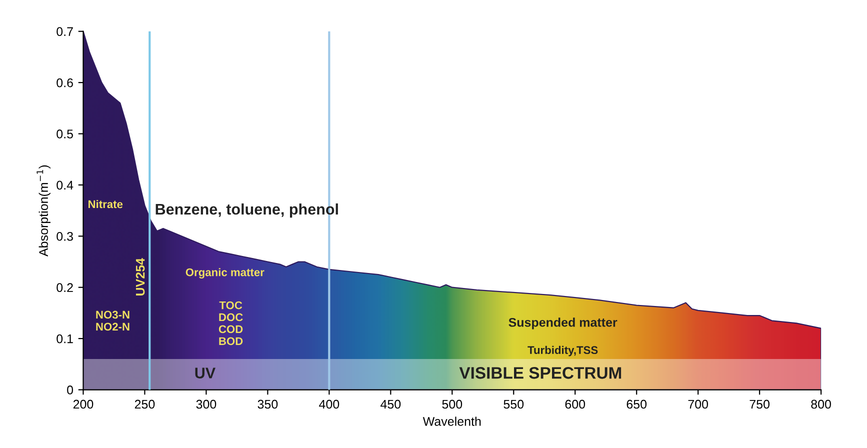 This screenshot has width=867, height=448. What do you see at coordinates (64, 287) in the screenshot?
I see `y-tick-label: 0.2` at bounding box center [64, 287].